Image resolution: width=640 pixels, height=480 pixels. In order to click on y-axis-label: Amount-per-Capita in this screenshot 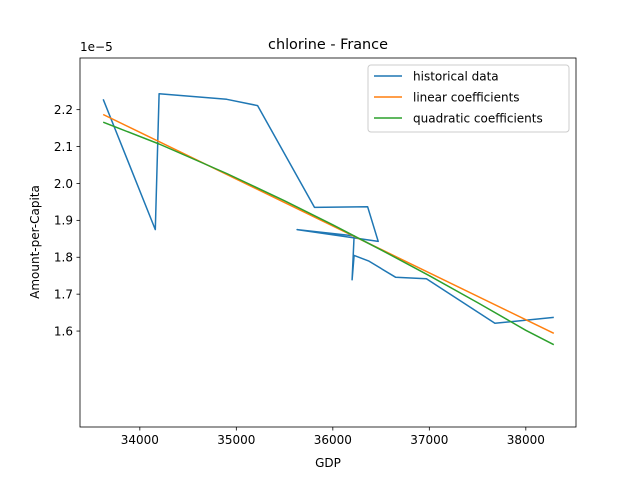, I will do `click(35, 242)`.